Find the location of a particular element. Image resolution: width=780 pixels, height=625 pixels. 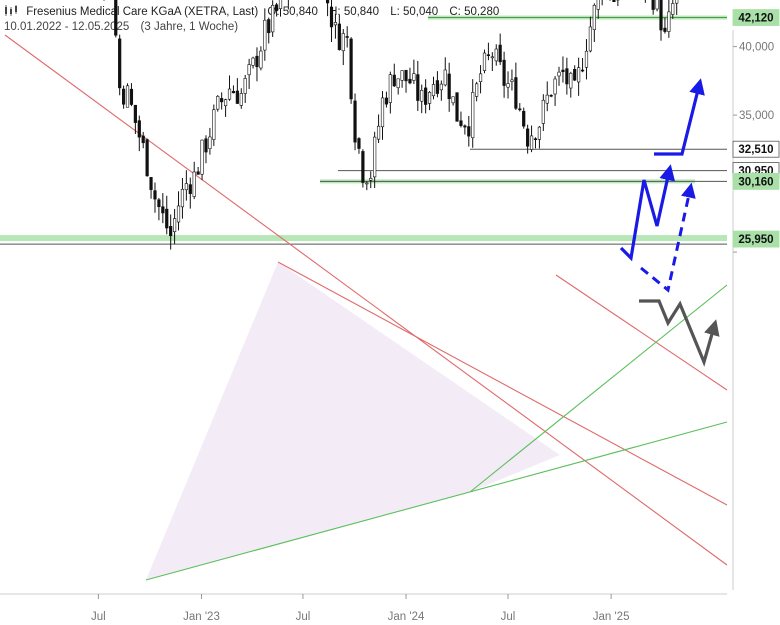

x-tick-label: Jan '24 is located at coordinates (406, 617).